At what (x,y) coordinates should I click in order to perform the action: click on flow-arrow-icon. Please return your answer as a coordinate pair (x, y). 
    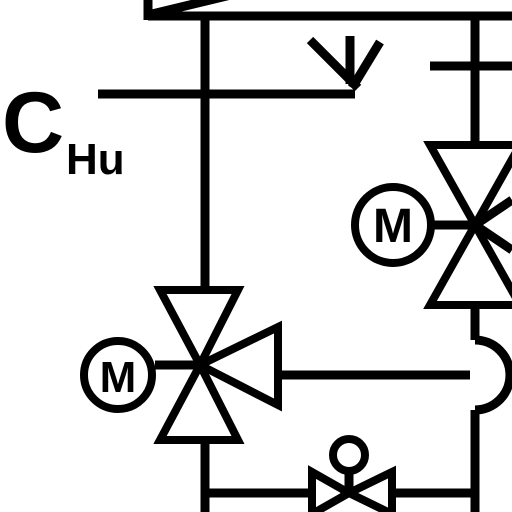
    Looking at the image, I should click on (345, 64).